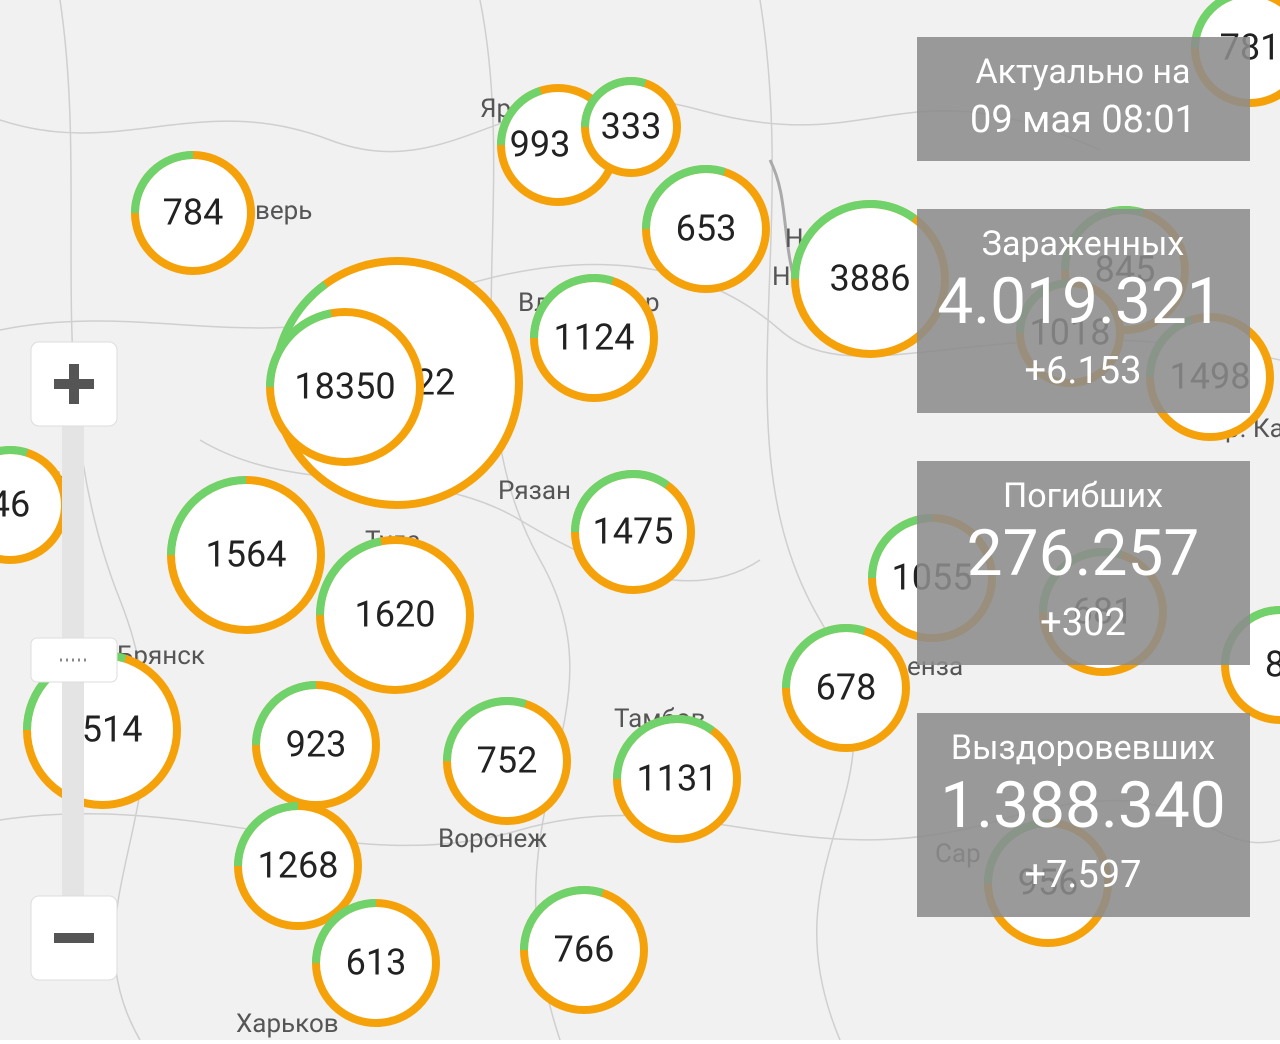 The height and width of the screenshot is (1044, 1280). I want to click on bubble: 1620, so click(395, 615).